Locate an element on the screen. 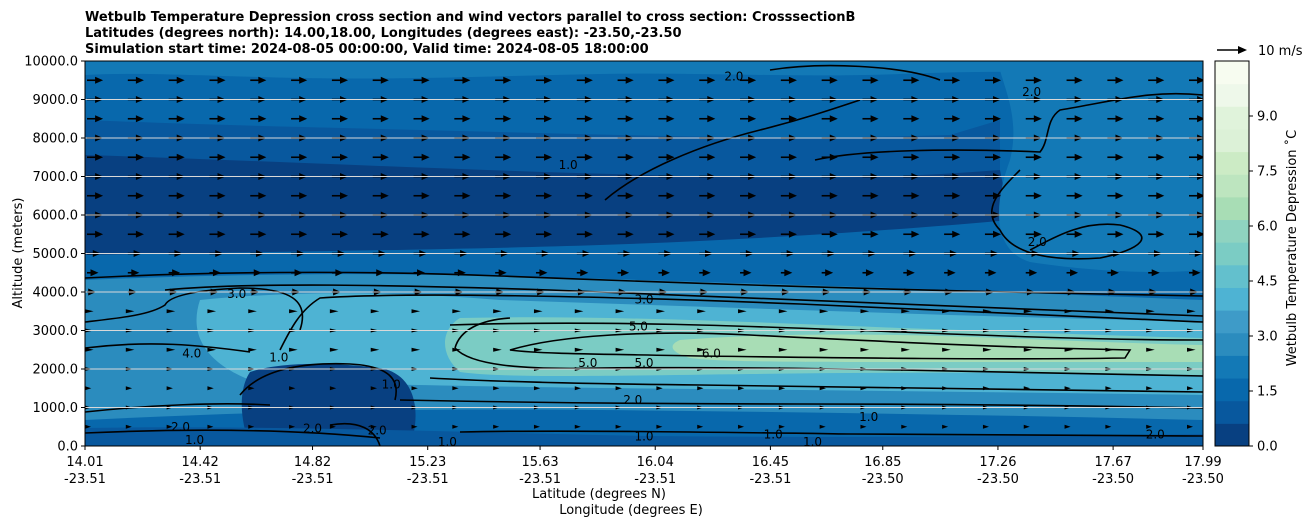 The width and height of the screenshot is (1312, 526). x-tick-label-lon-3: -23.51 is located at coordinates (428, 479).